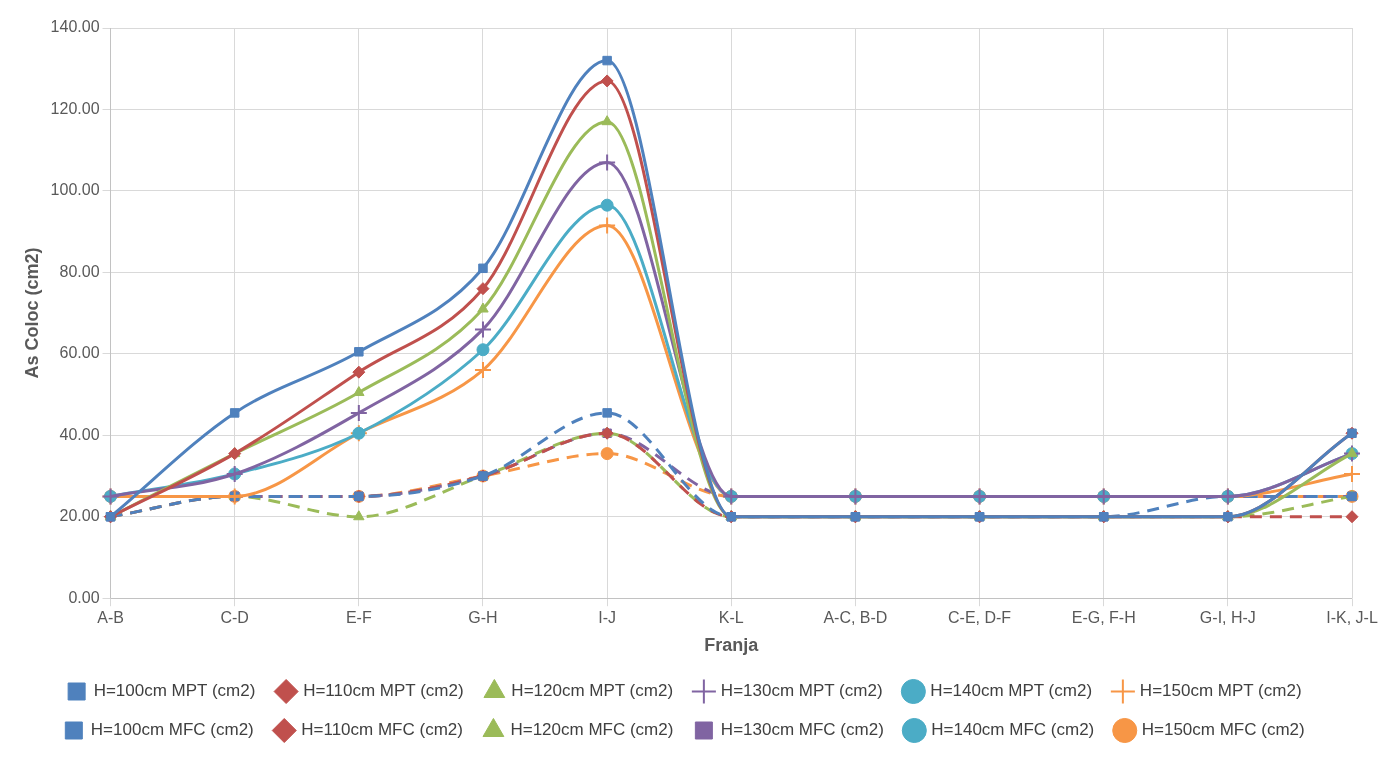  Describe the element at coordinates (483, 618) in the screenshot. I see `x-tick-label: G-H` at that location.